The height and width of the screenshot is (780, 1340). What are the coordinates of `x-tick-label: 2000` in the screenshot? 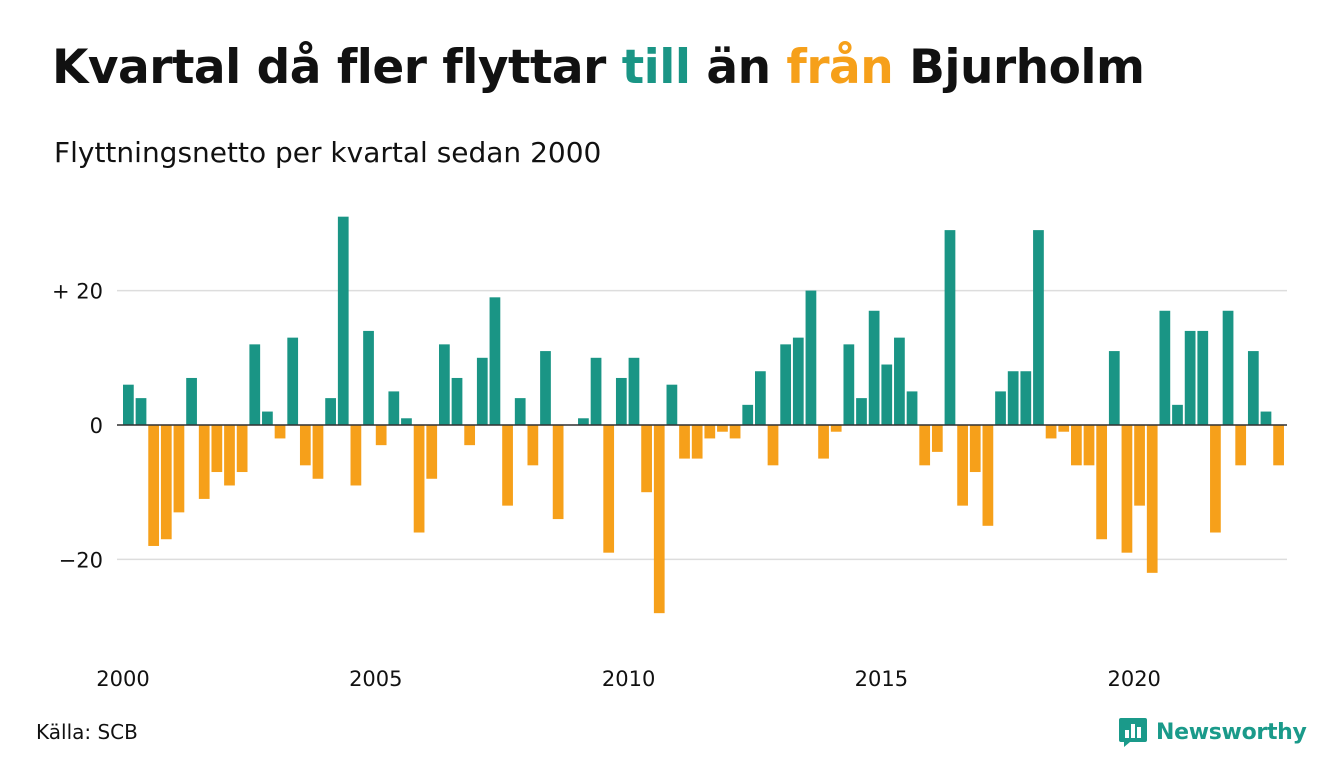 It's located at (122, 679).